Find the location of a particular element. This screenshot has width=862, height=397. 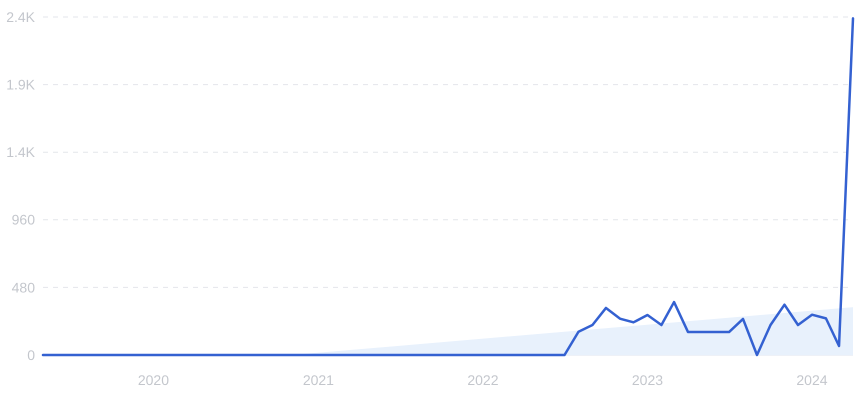

y-tick-label: 0 is located at coordinates (31, 354).